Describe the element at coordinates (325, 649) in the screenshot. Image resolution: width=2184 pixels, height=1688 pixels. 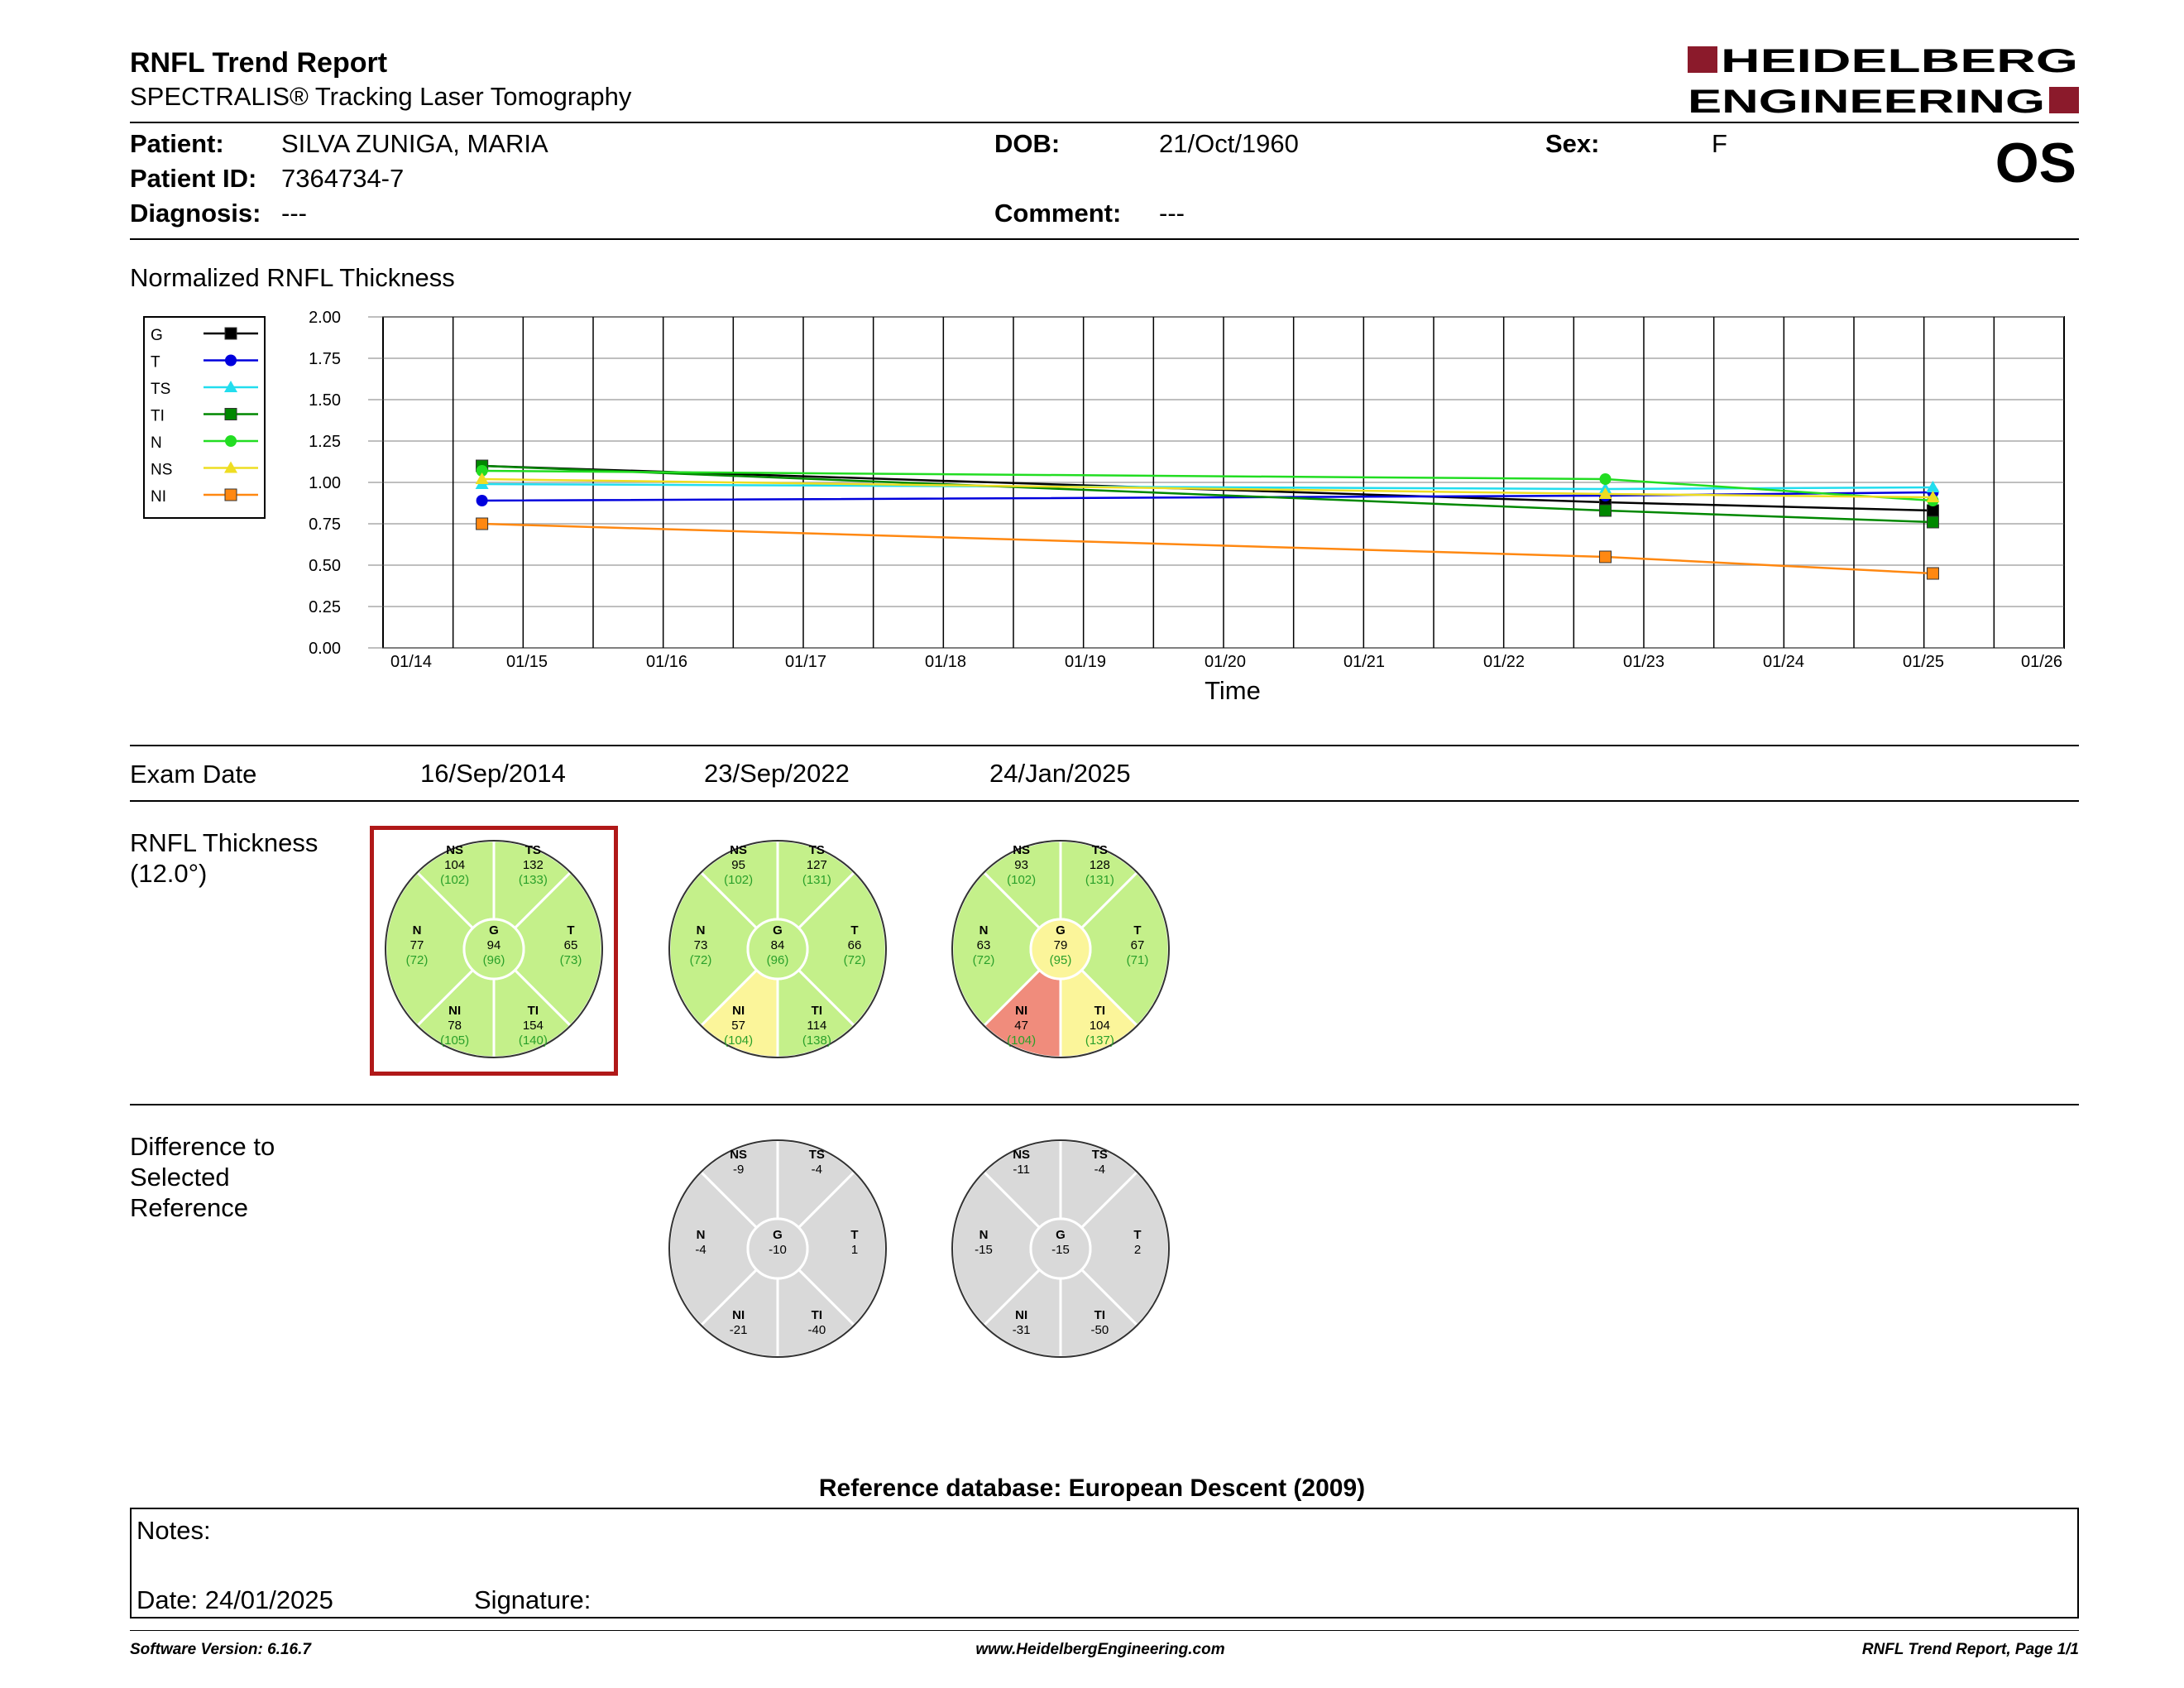
I see `y-tick-label: 0.00` at that location.